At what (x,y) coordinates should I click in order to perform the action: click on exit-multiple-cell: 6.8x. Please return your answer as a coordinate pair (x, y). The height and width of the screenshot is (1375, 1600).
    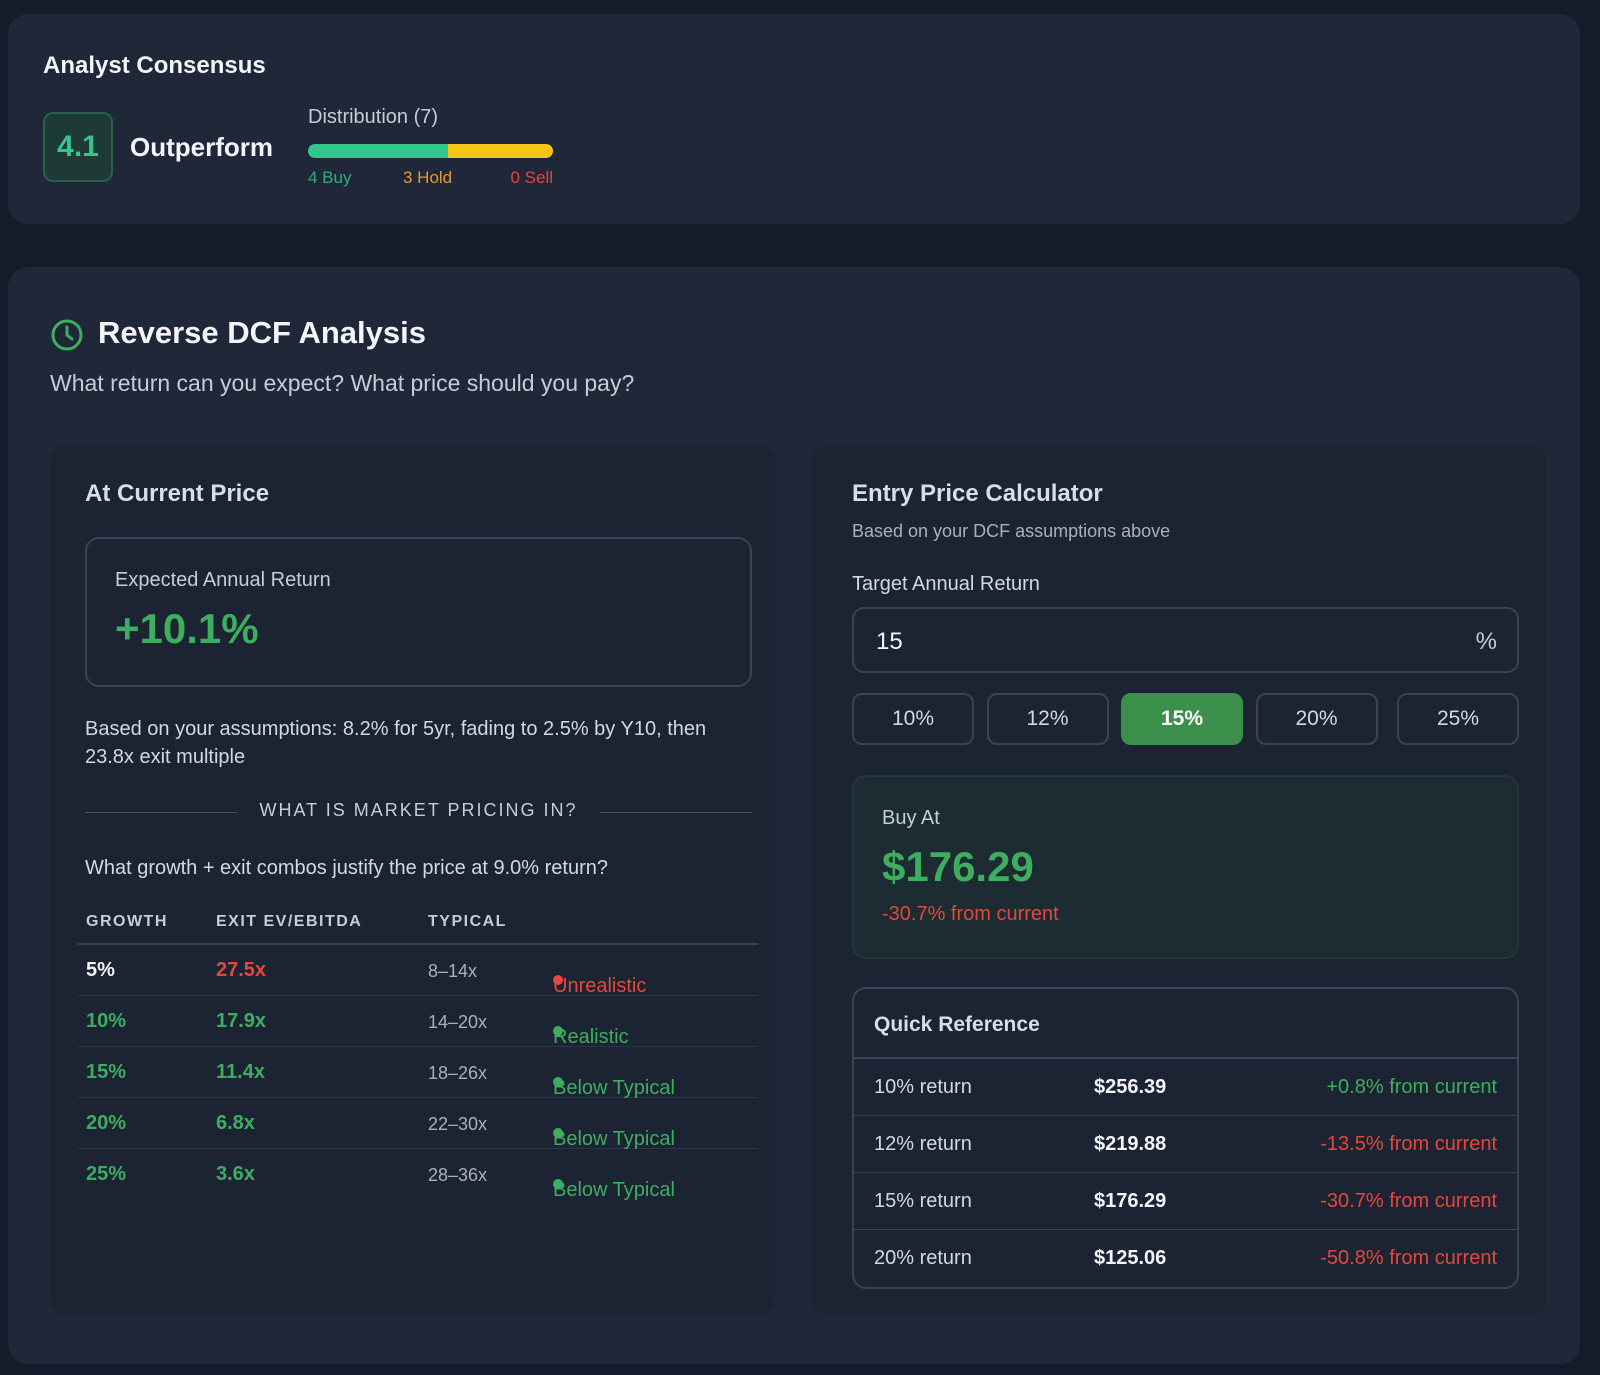
    Looking at the image, I should click on (235, 1123).